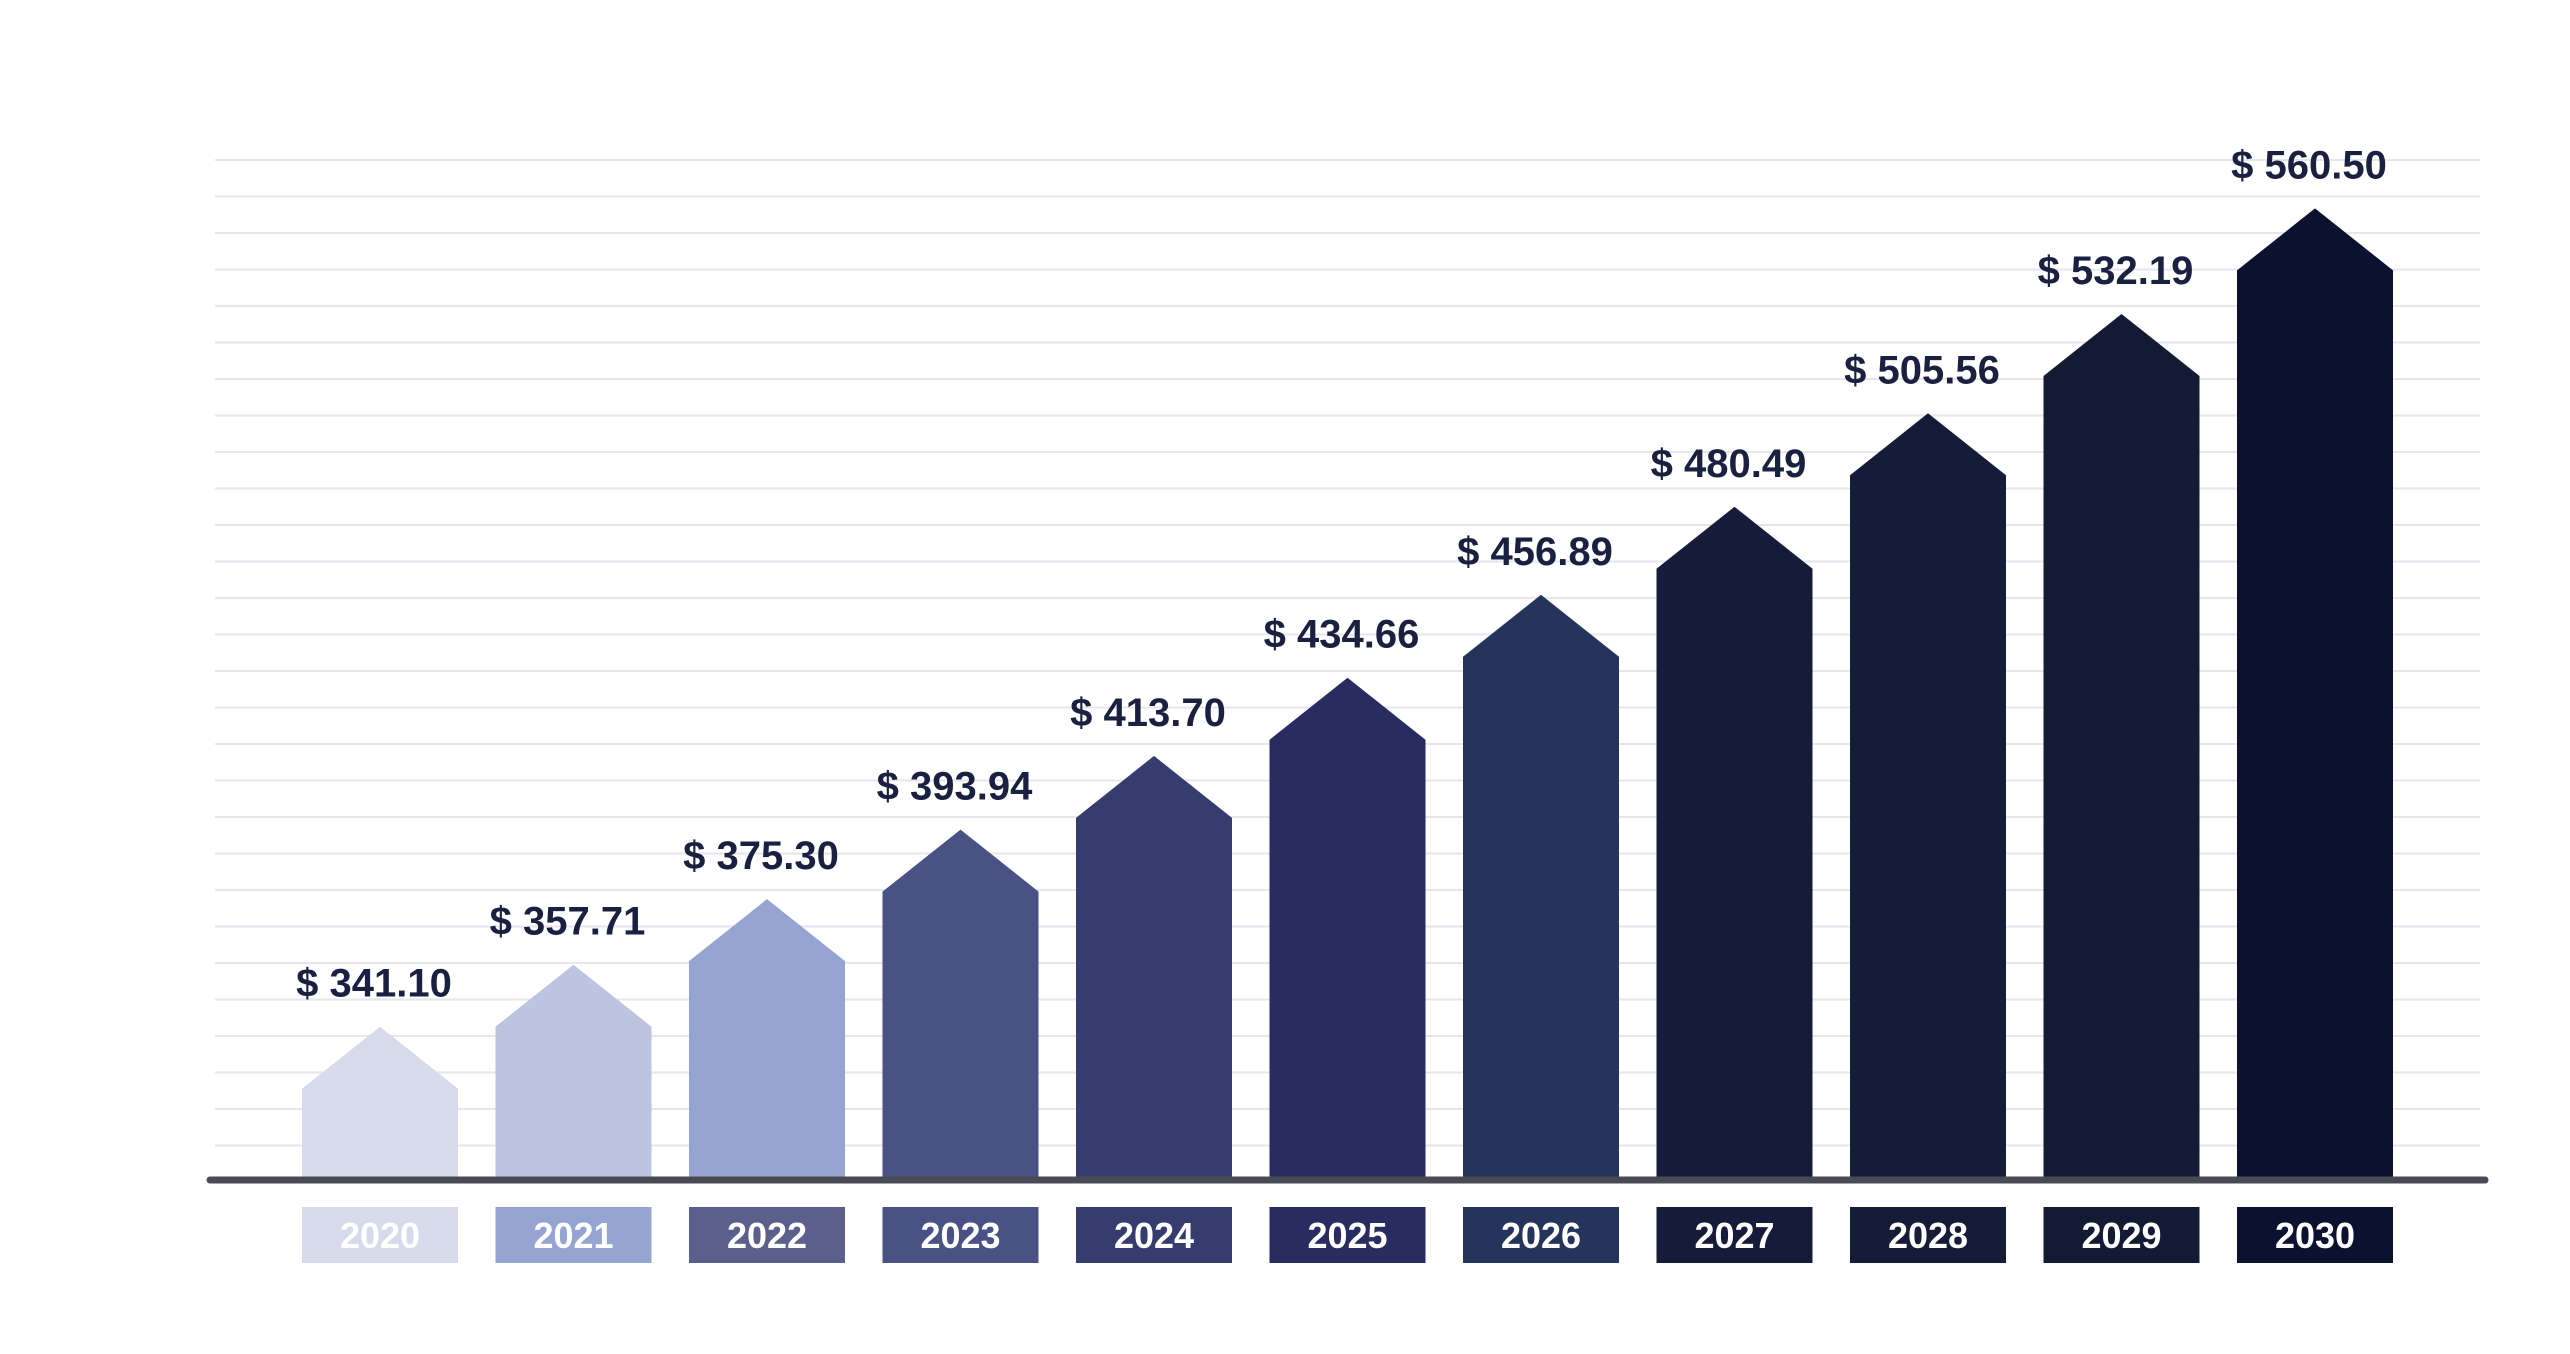 This screenshot has height=1354, width=2570. What do you see at coordinates (955, 787) in the screenshot?
I see `value-label-2023: $ 393.94` at bounding box center [955, 787].